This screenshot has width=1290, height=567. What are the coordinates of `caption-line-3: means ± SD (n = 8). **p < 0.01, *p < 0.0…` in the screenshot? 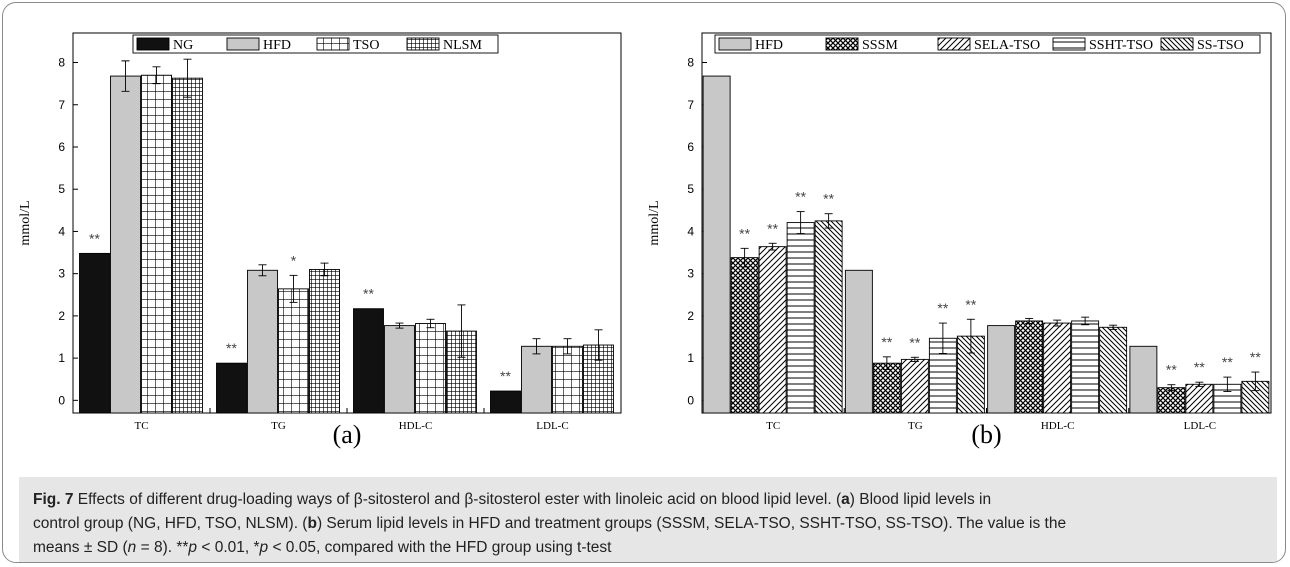 It's located at (648, 548).